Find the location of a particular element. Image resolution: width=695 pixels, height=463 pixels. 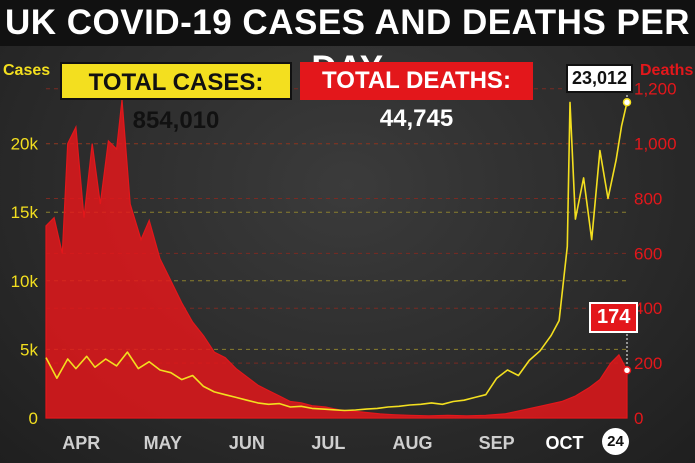

deaths-tick-label: 600 is located at coordinates (648, 253).